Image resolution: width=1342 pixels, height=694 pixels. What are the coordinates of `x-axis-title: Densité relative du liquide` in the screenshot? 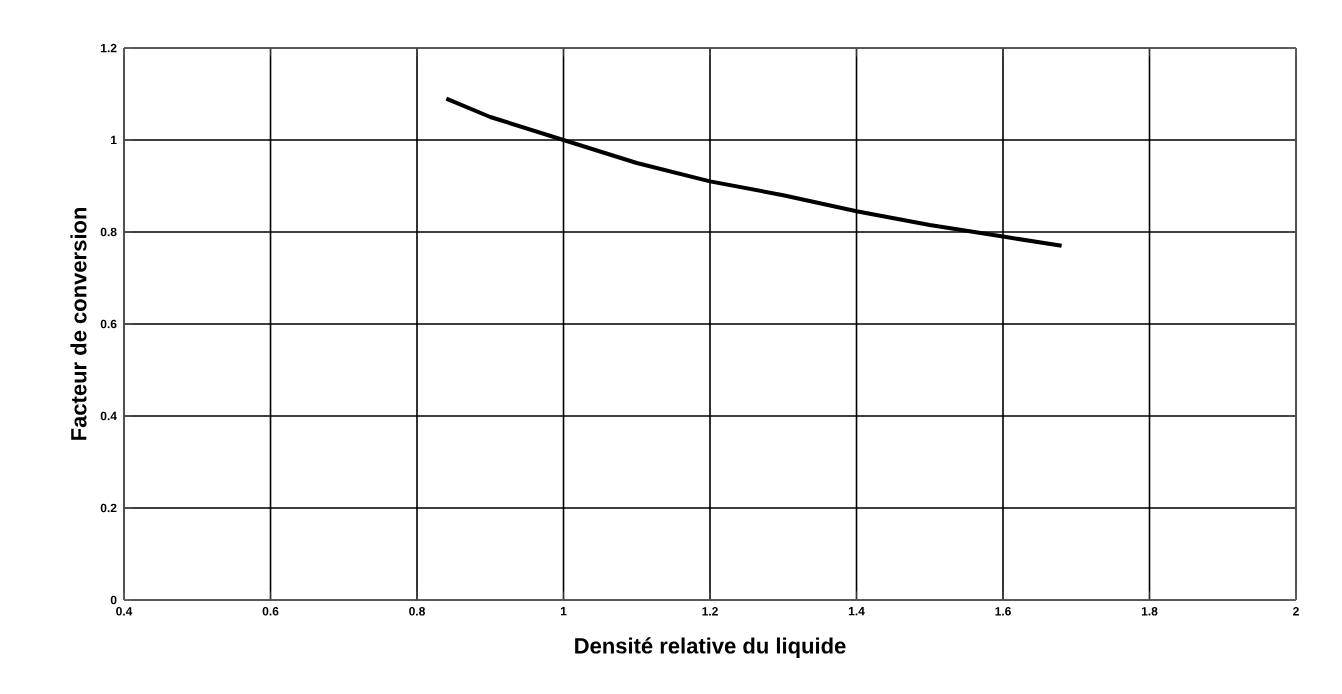 It's located at (710, 647).